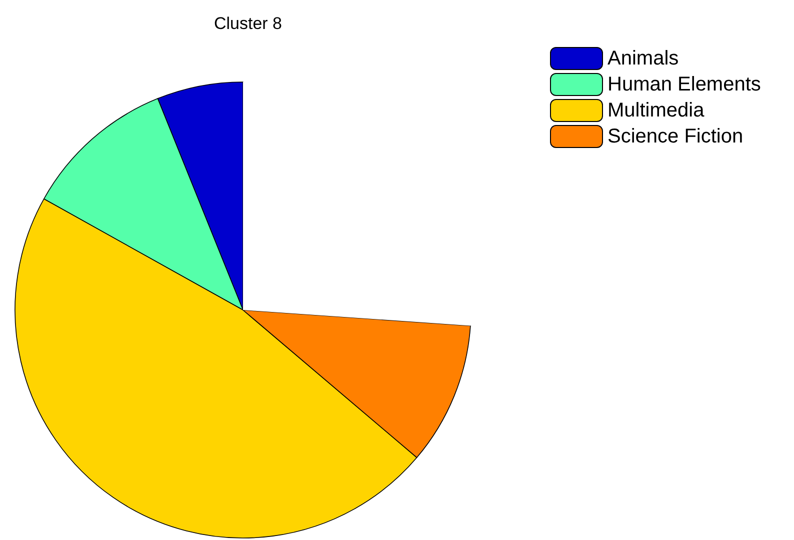  I want to click on legend-label: Human Elements, so click(684, 85).